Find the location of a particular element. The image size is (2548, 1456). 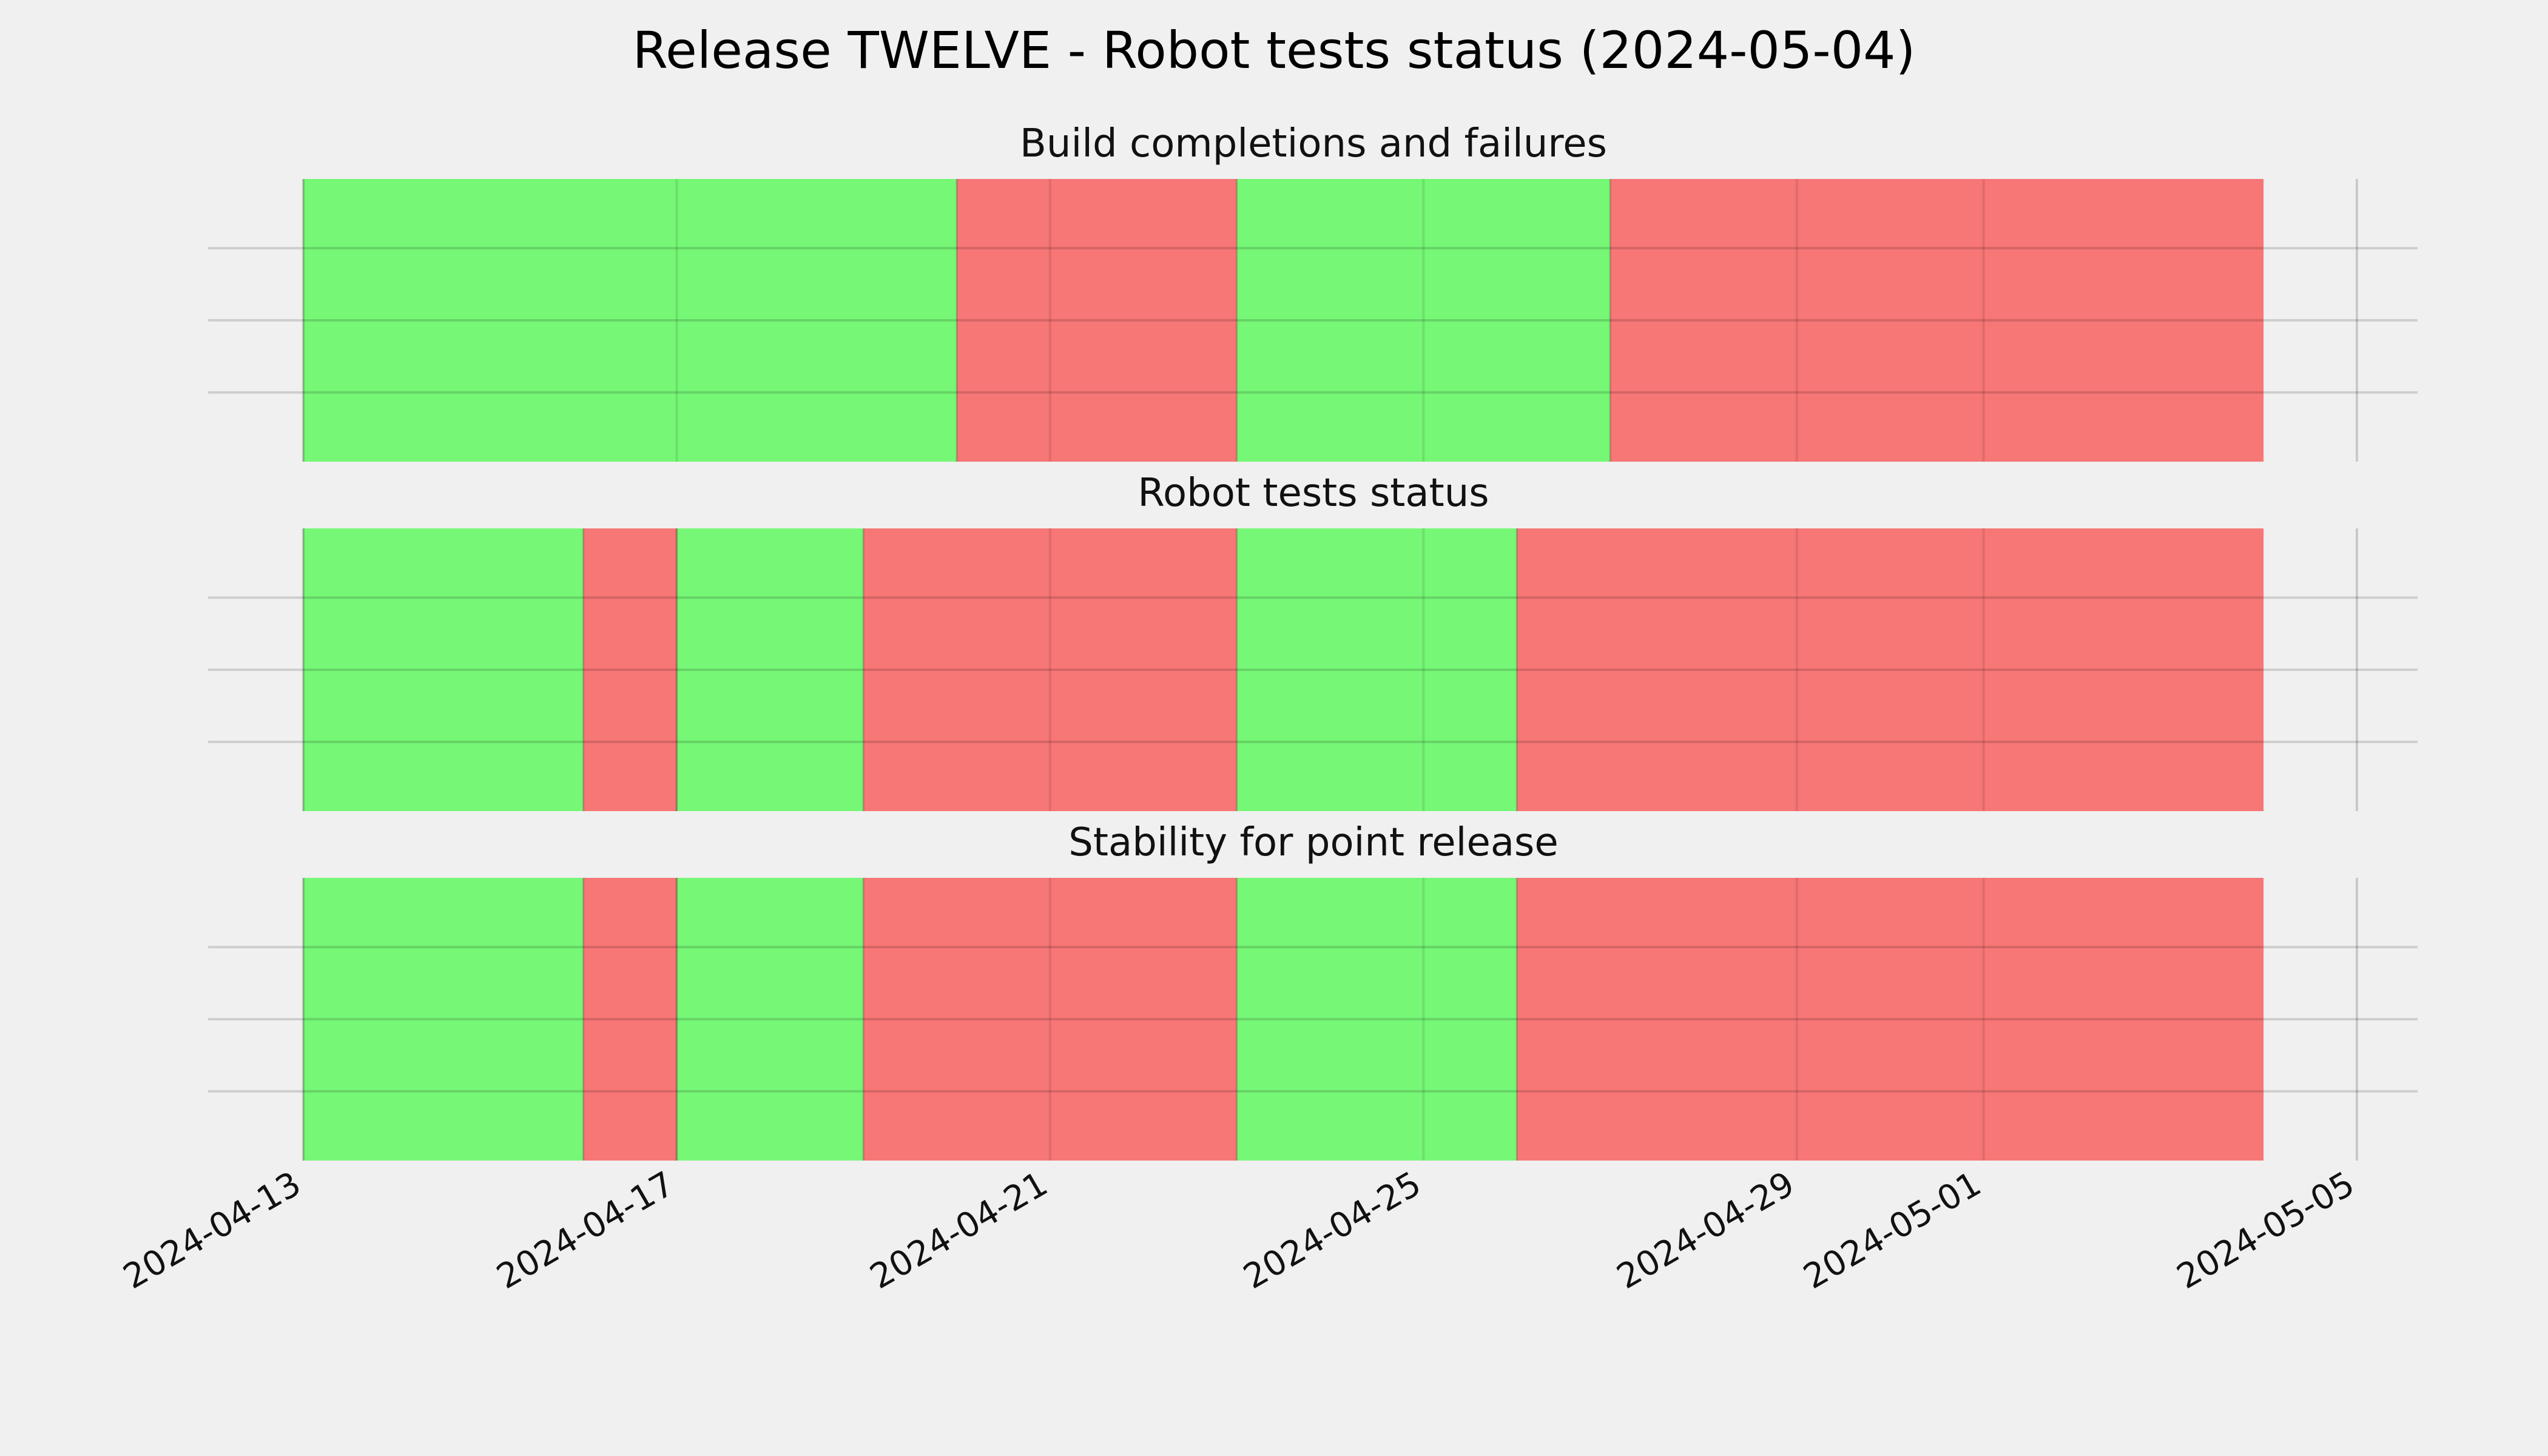

panel-title: Stability for point release is located at coordinates (1313, 842).